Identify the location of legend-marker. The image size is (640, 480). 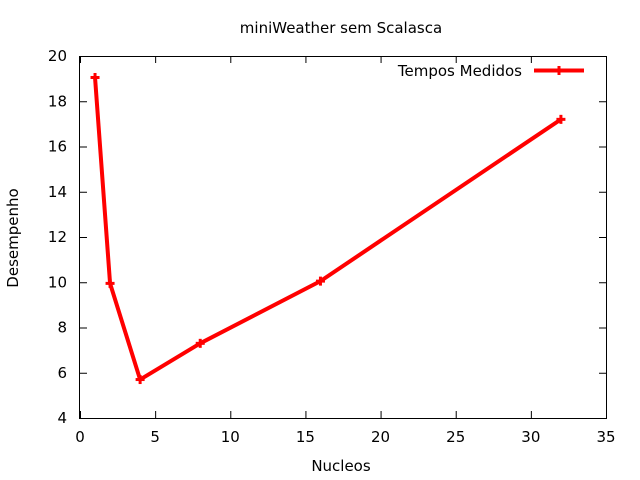
(559, 70).